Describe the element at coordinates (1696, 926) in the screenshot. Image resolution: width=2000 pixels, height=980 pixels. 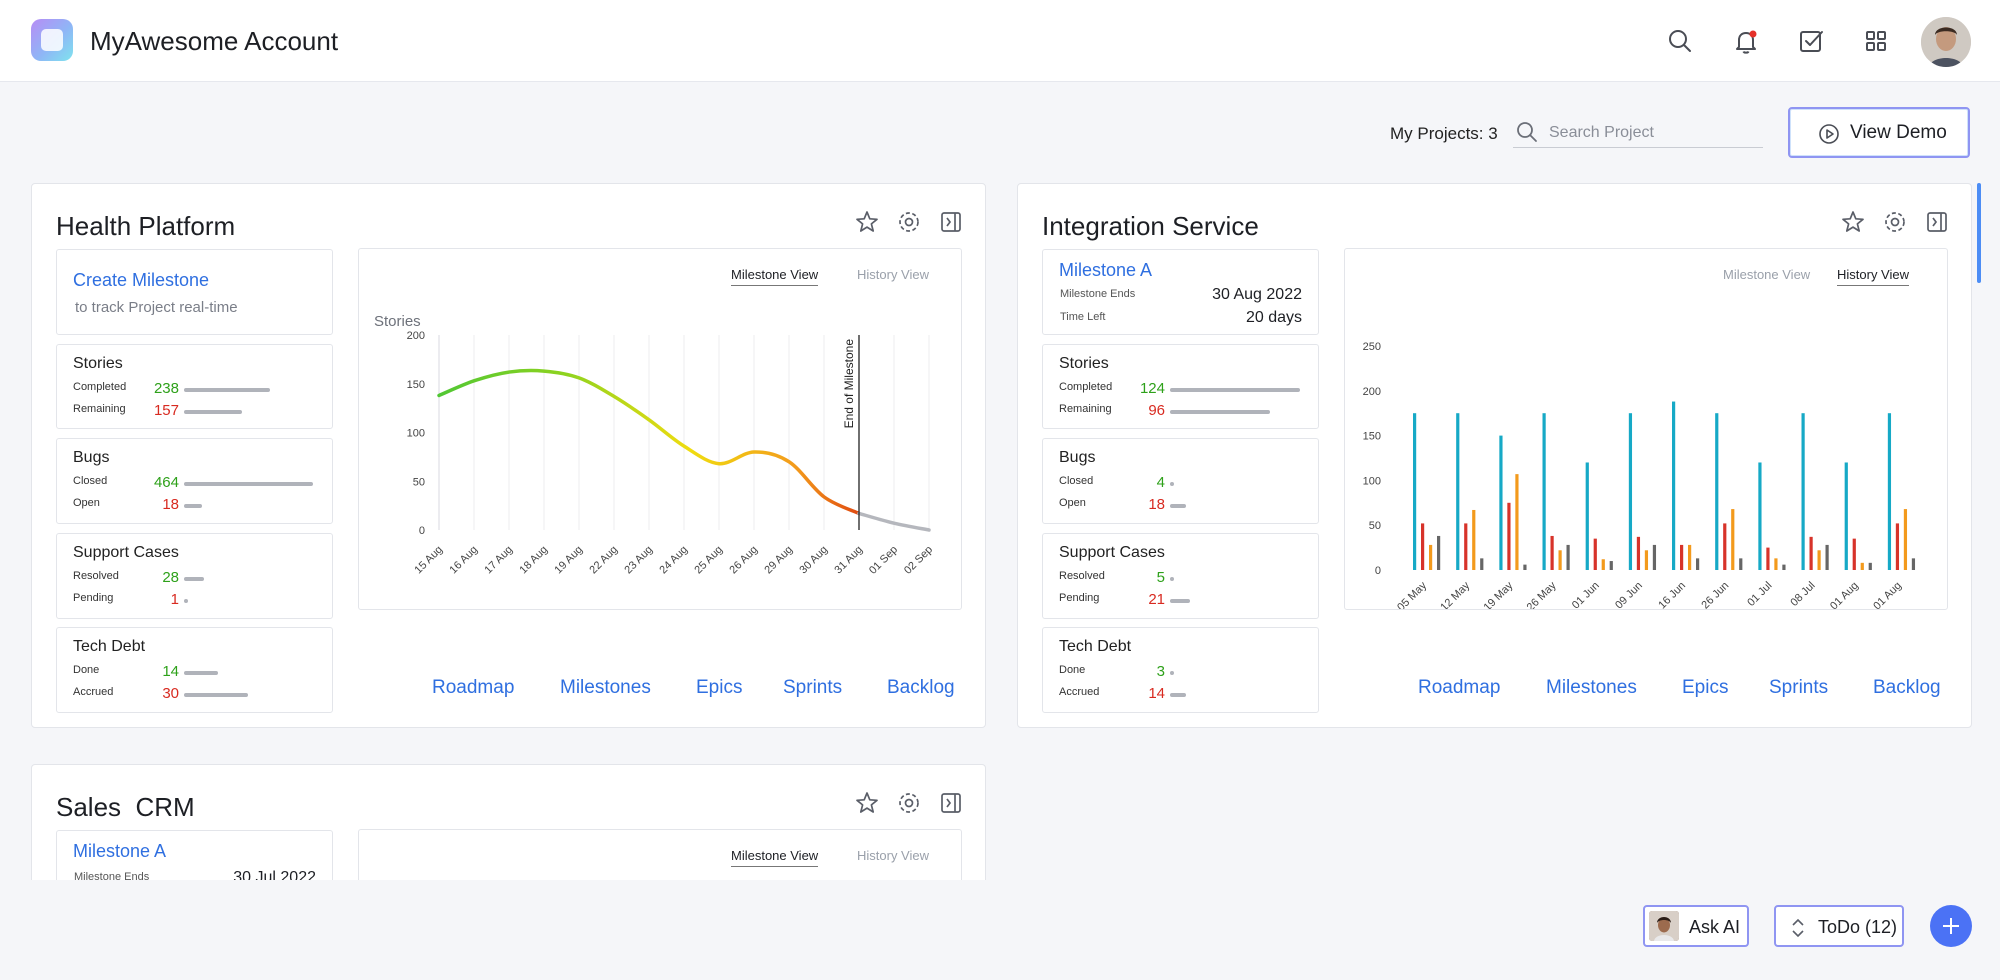
I see `ask-ai-button: Ask AI` at that location.